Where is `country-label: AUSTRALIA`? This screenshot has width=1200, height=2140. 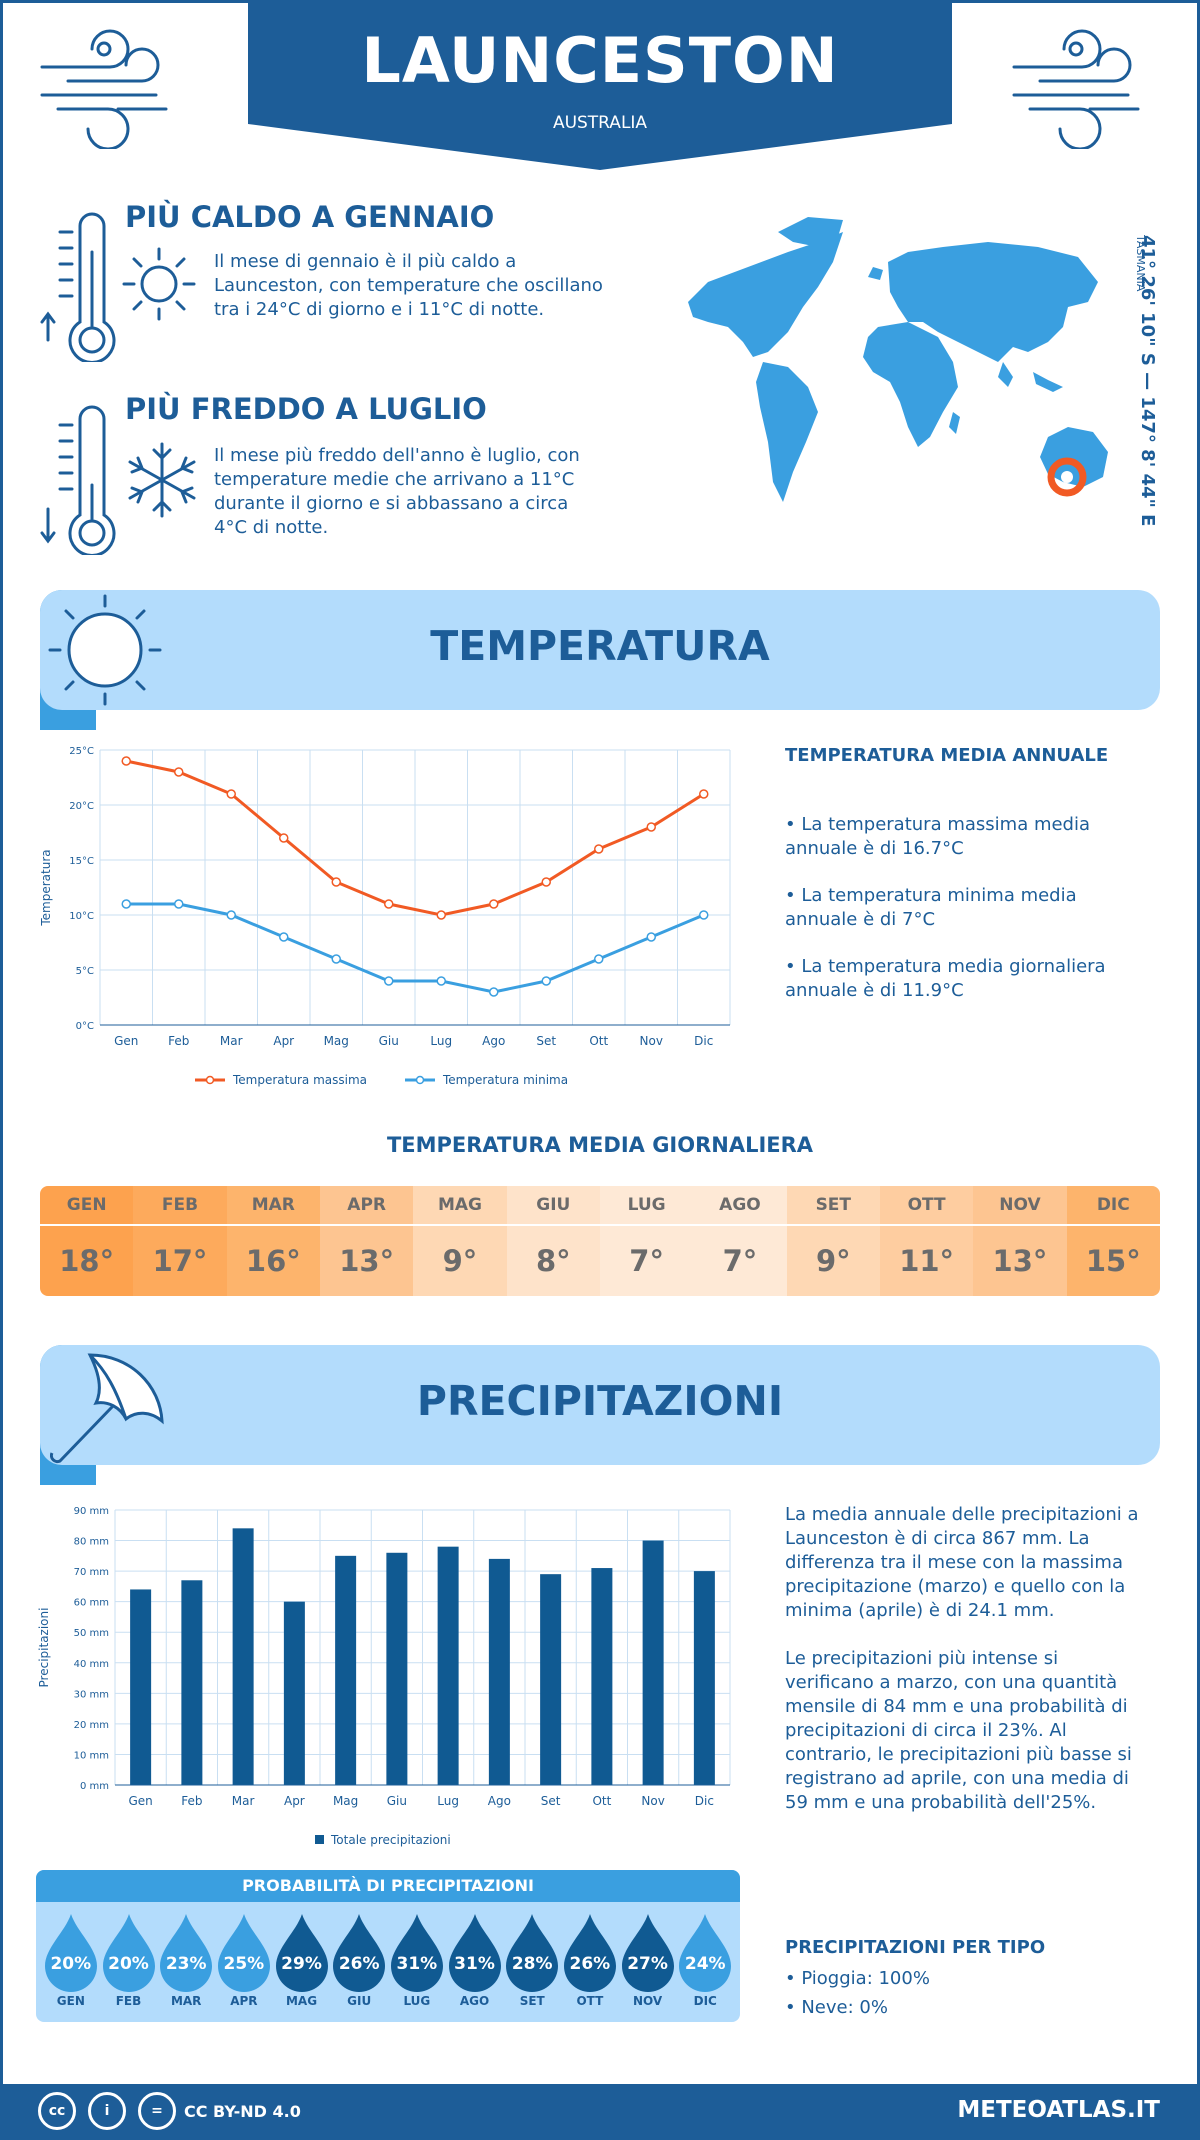
country-label: AUSTRALIA is located at coordinates (600, 123).